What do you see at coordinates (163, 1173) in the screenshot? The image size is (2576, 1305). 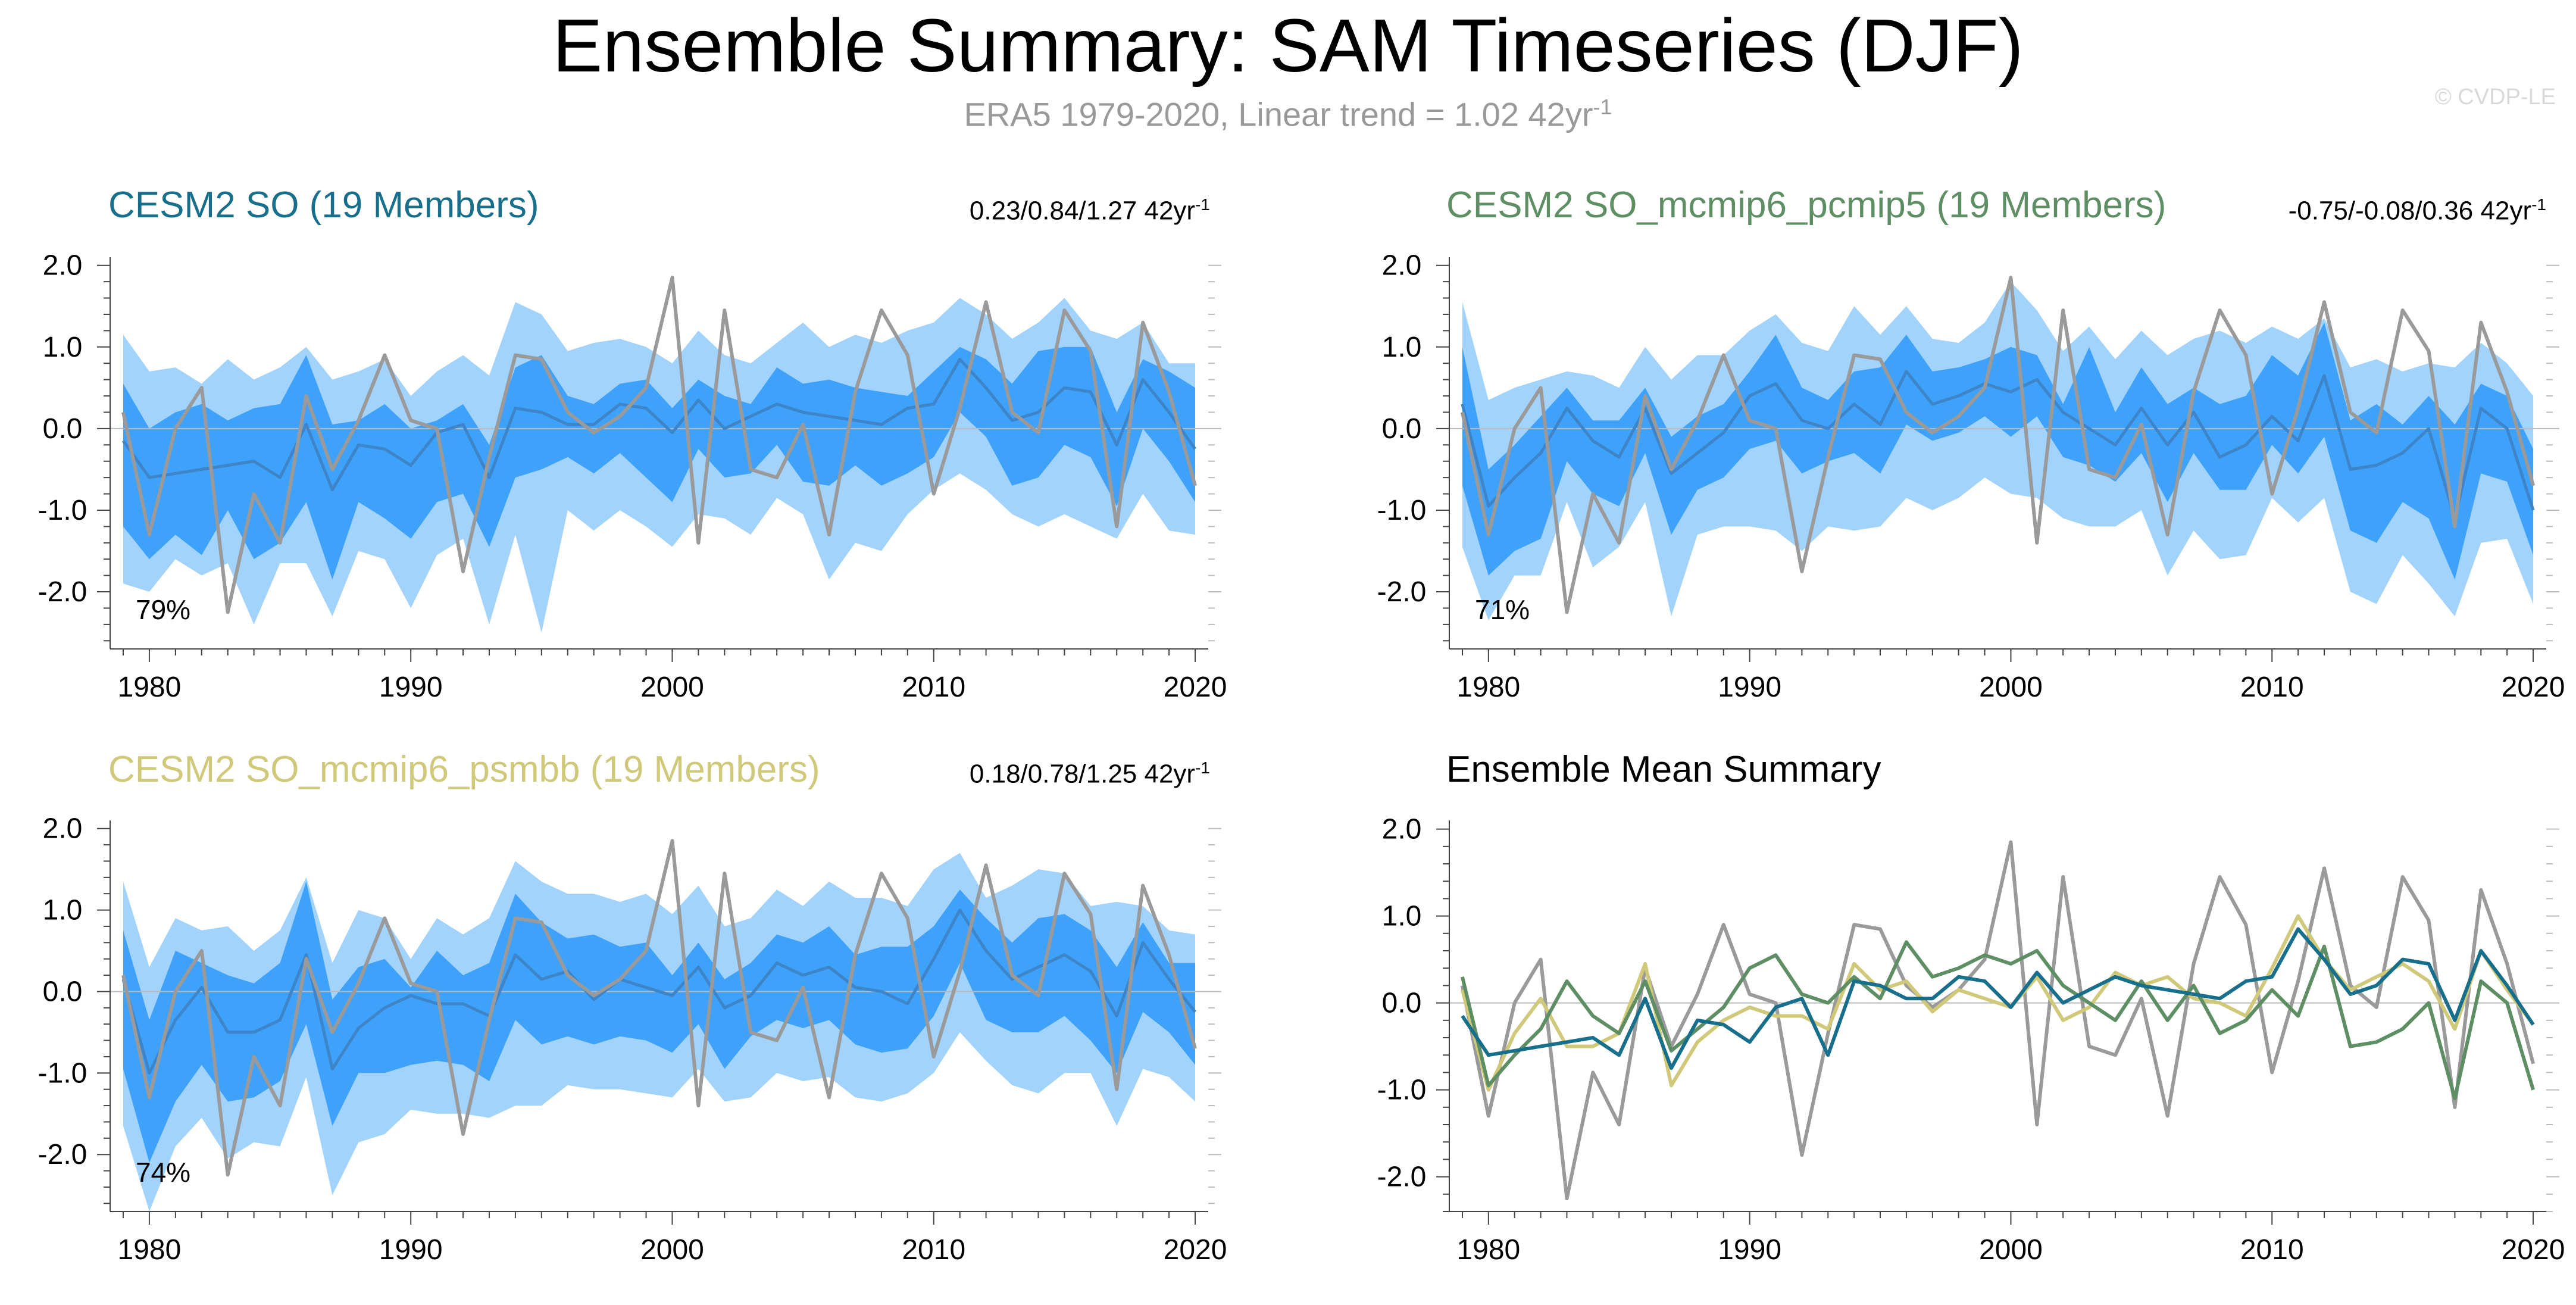 I see `percent-annotation: 74%` at bounding box center [163, 1173].